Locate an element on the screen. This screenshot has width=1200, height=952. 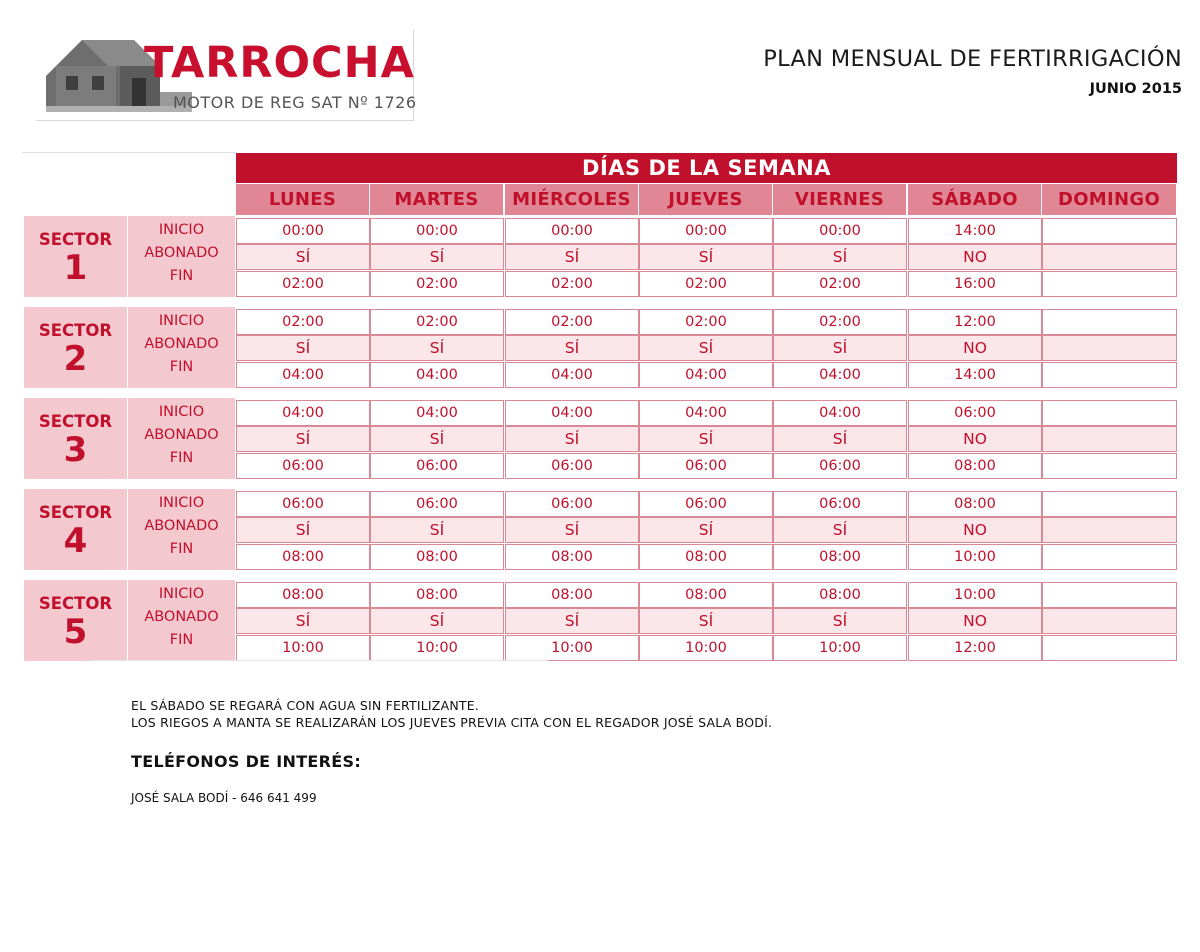
sector-label: SECTOR 3 is located at coordinates (75, 438).